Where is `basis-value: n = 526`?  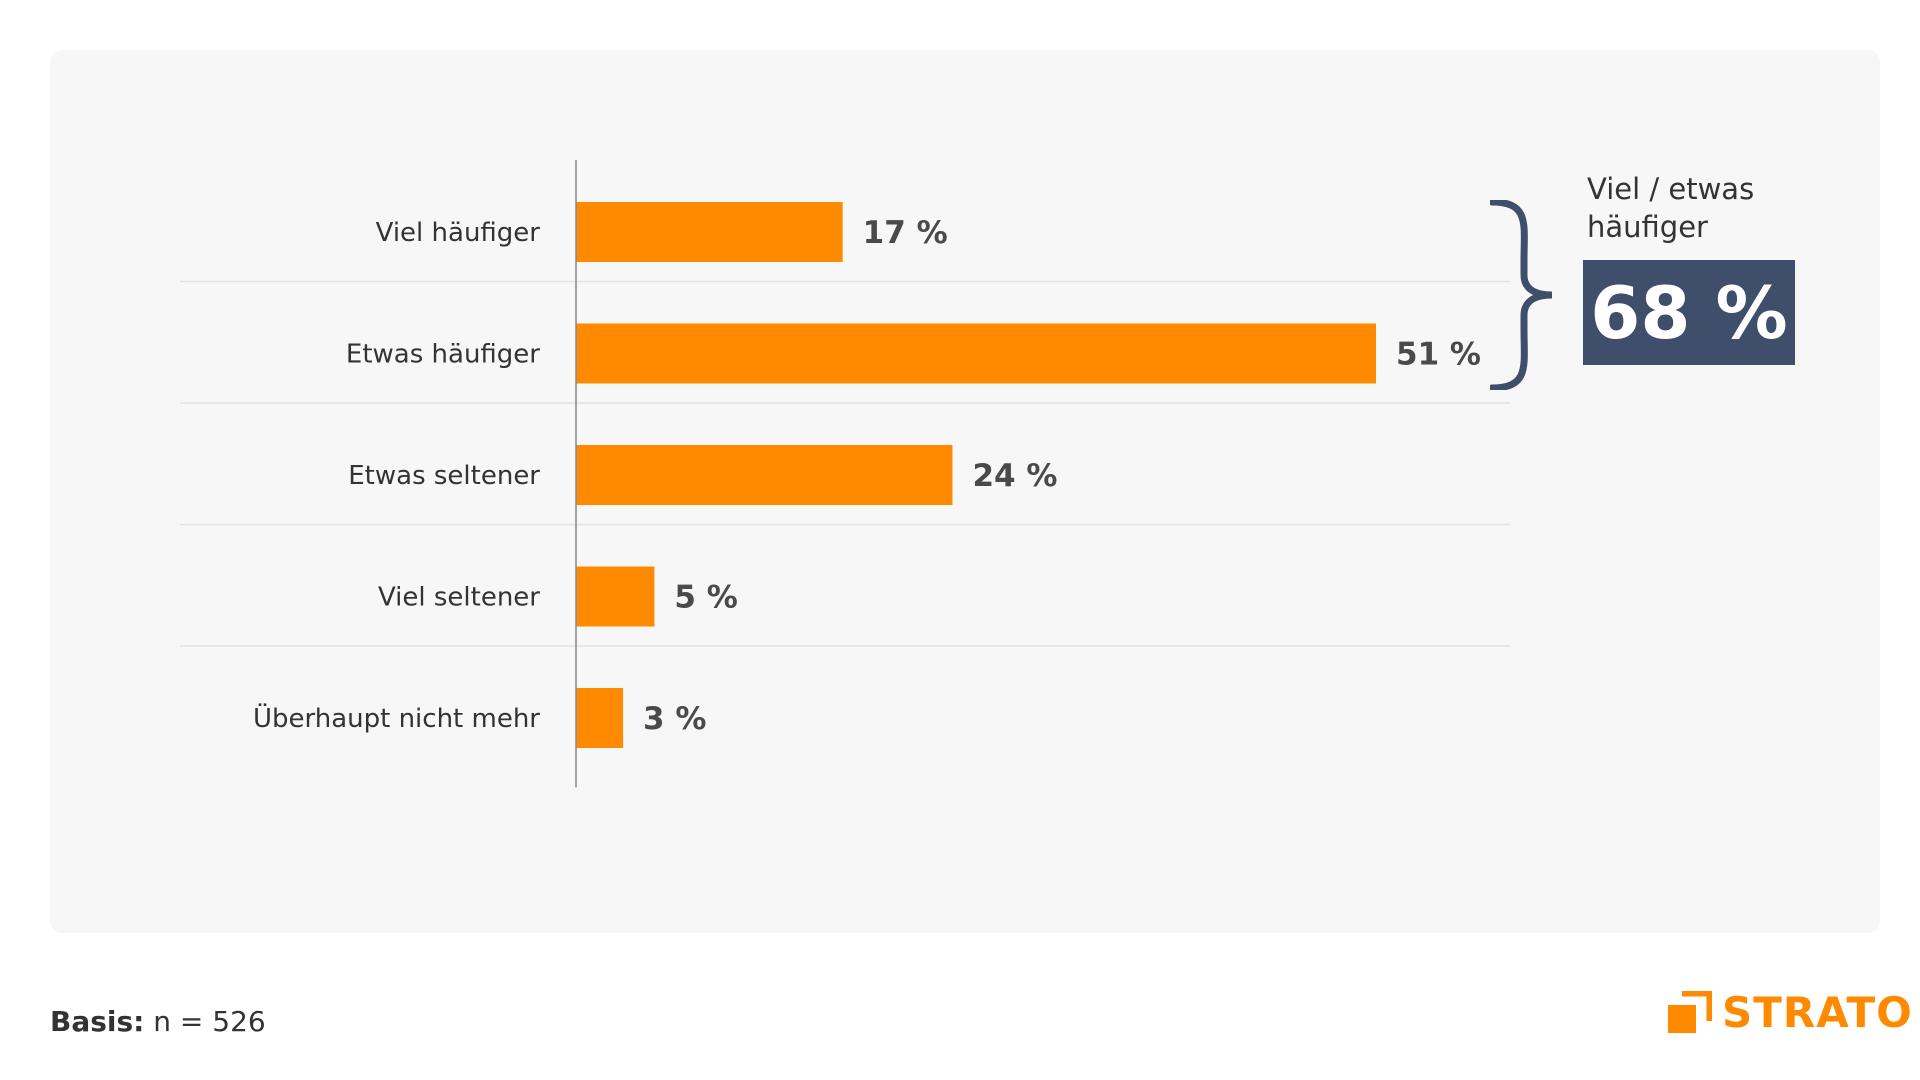 basis-value: n = 526 is located at coordinates (205, 1021).